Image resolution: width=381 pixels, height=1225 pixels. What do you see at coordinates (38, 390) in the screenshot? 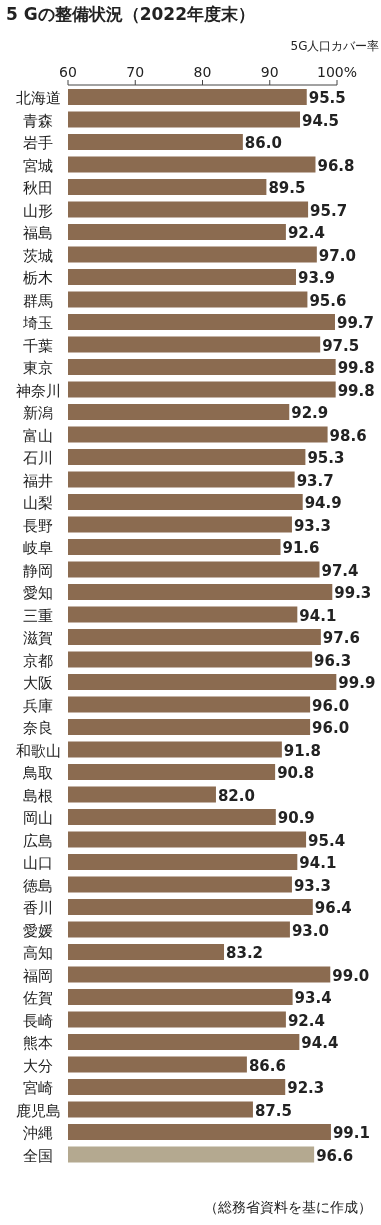
I see `y-tick-label: 神奈川` at bounding box center [38, 390].